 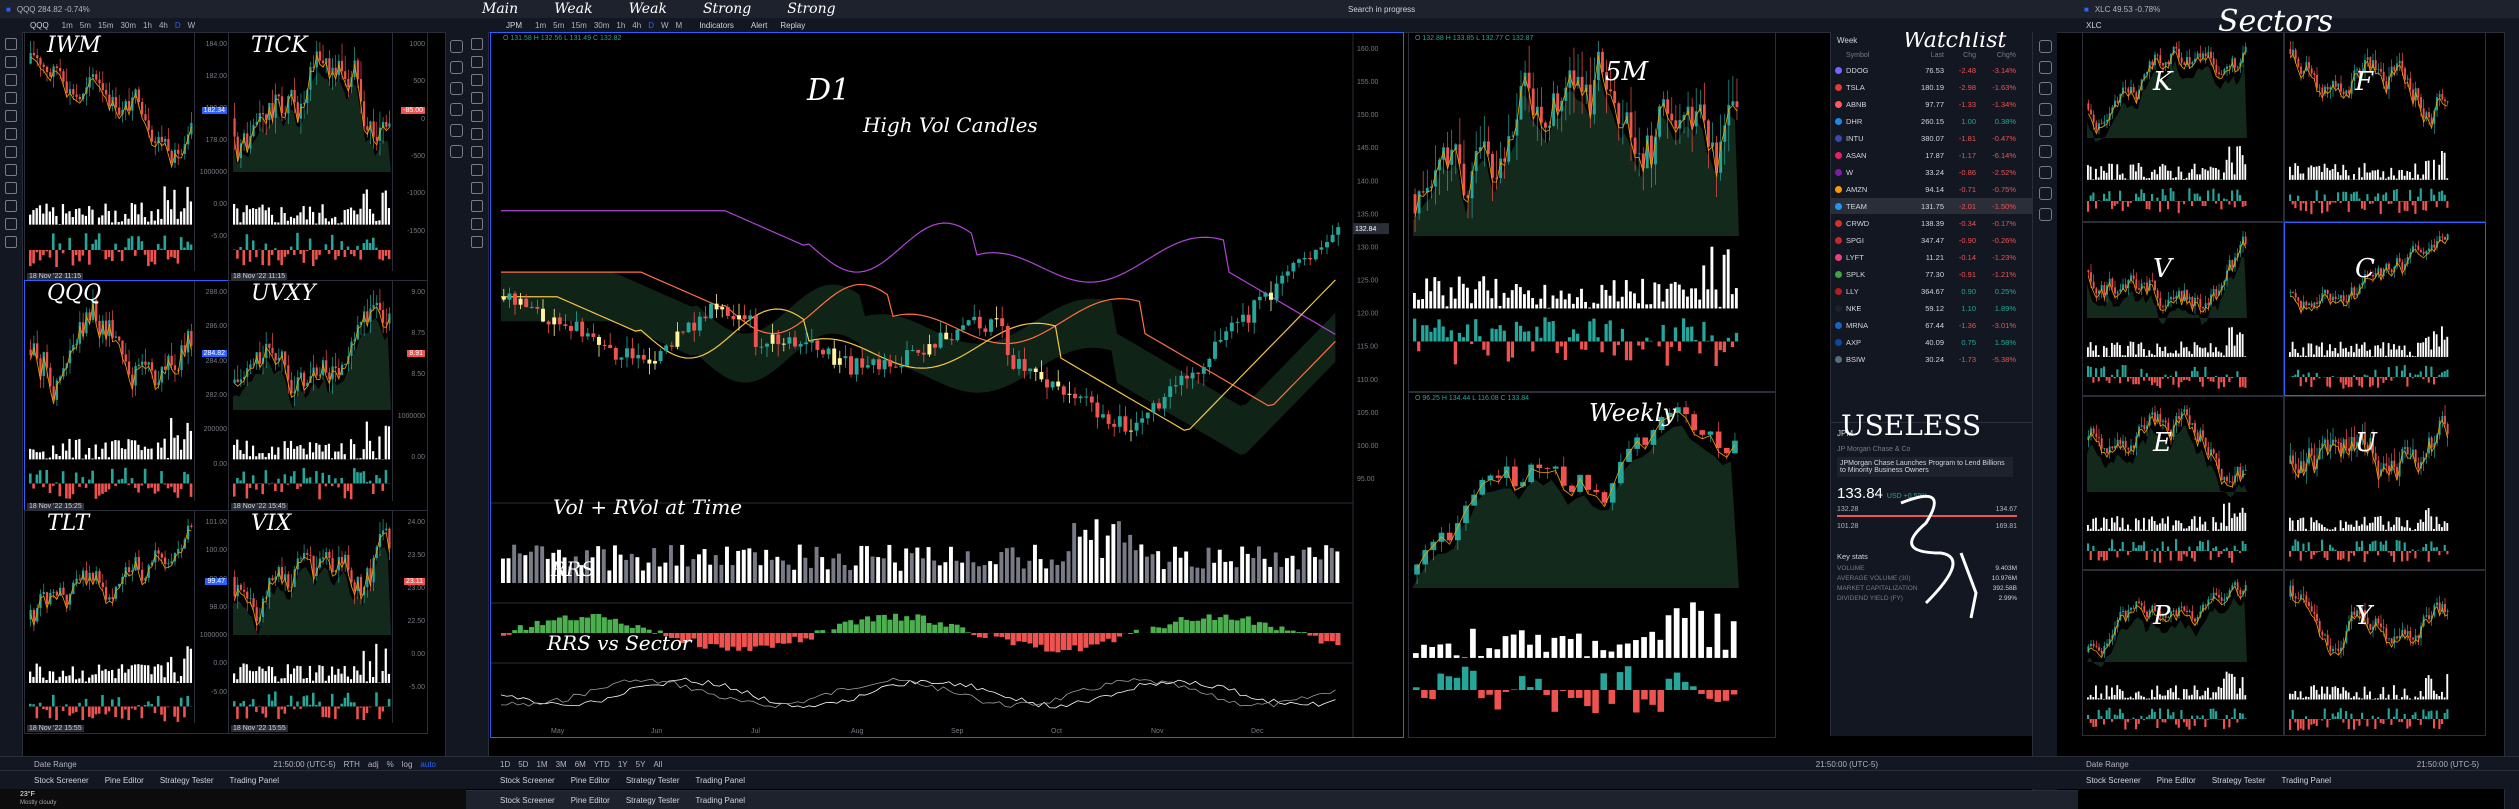 What do you see at coordinates (651, 25) in the screenshot?
I see `main-tf-D: D` at bounding box center [651, 25].